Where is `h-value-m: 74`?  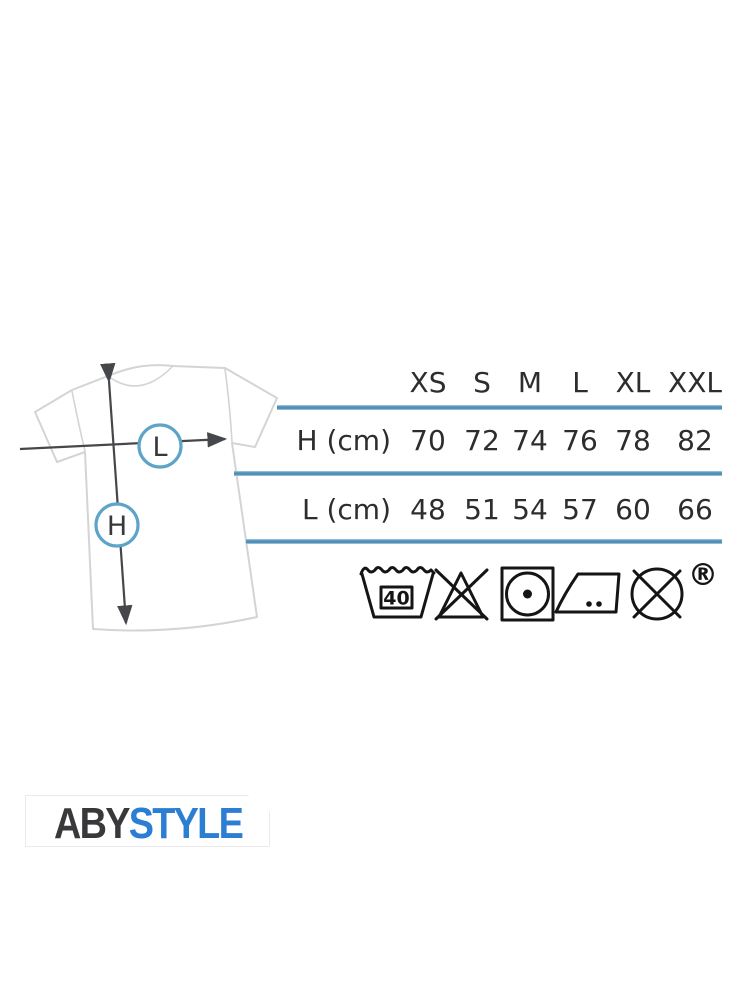
h-value-m: 74 is located at coordinates (530, 440).